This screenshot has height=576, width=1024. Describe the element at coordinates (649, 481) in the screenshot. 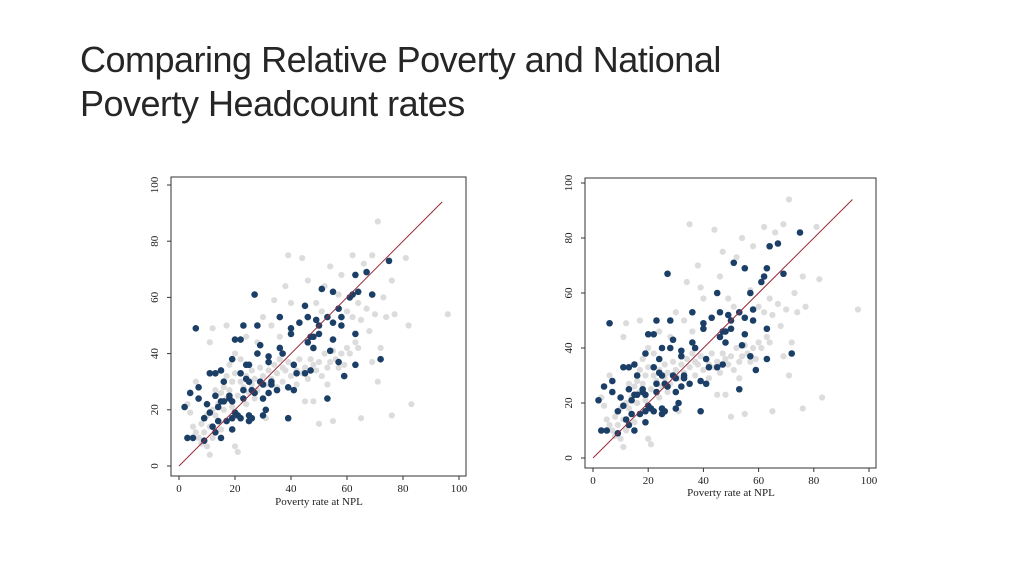

I see `x-tick-label: 20` at that location.